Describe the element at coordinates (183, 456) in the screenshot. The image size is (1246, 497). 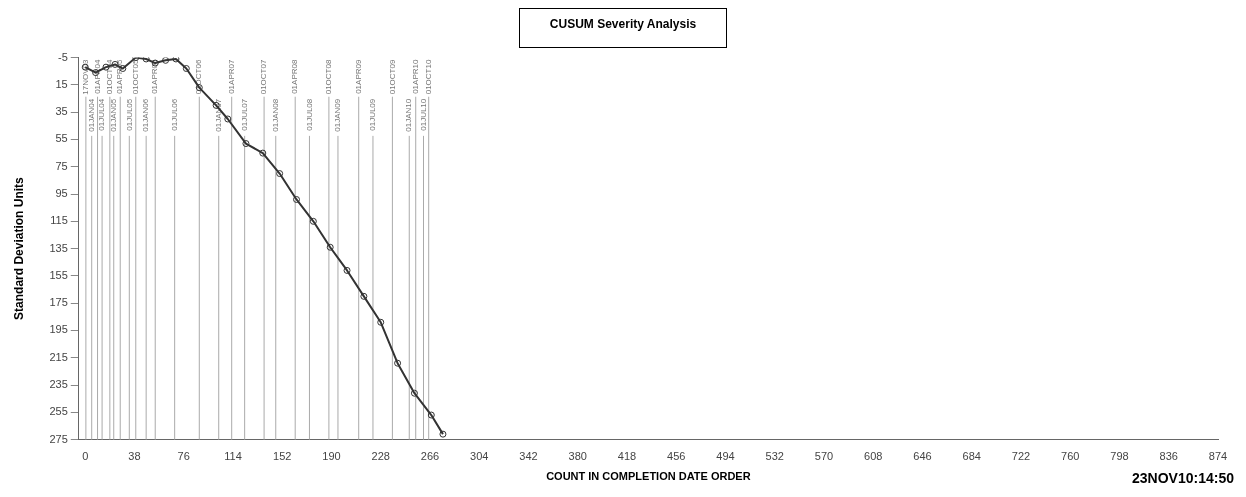
I see `x-tick-label: 76` at that location.